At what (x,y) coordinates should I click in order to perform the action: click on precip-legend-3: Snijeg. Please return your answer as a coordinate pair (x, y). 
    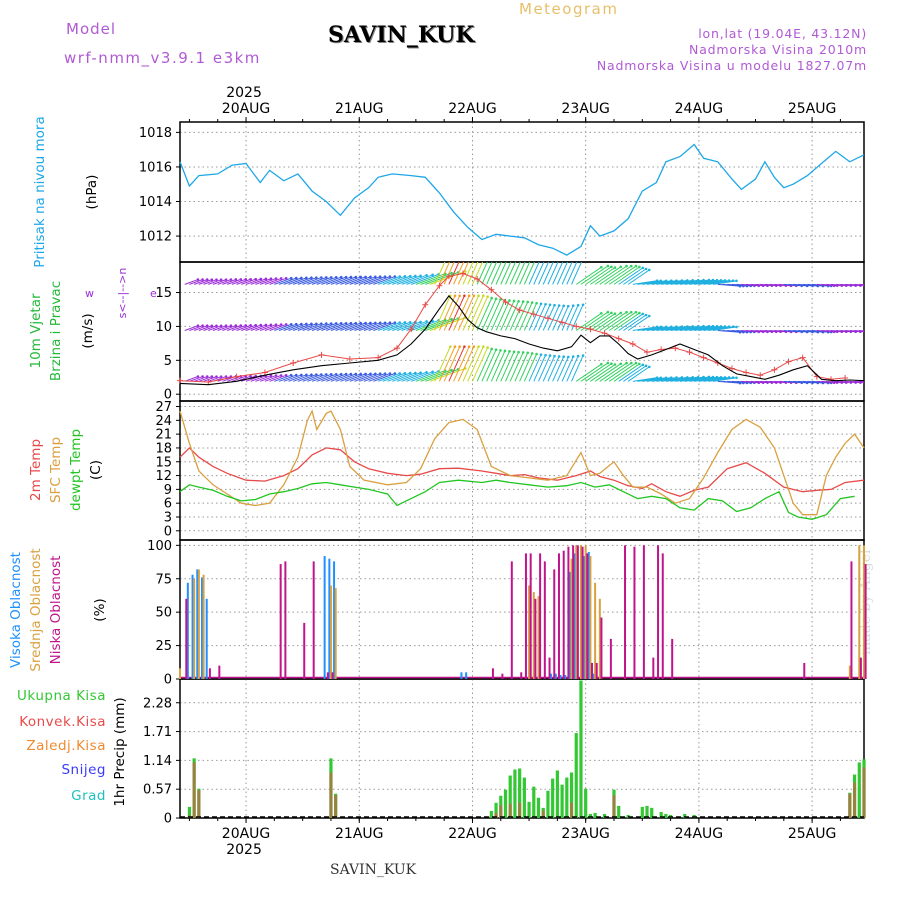
    Looking at the image, I should click on (83, 770).